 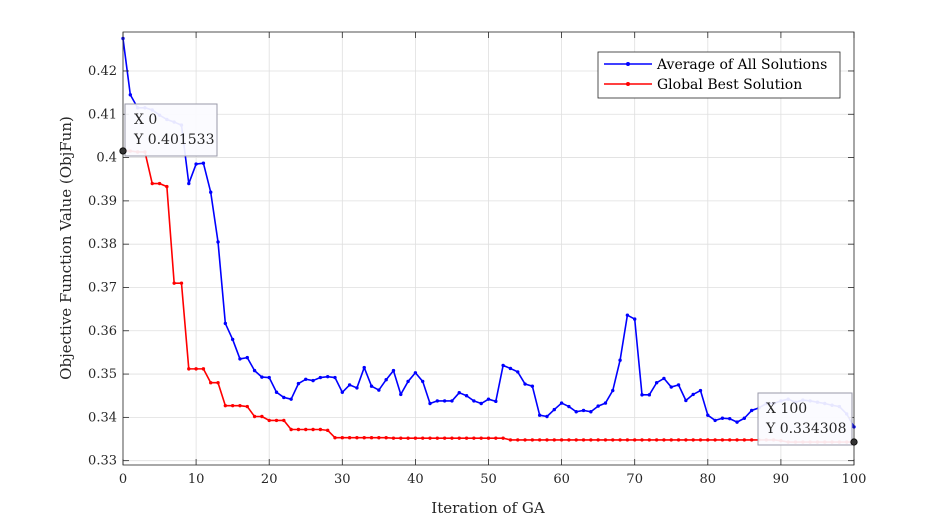 I want to click on y-tick-label: 0.34, so click(x=102, y=417).